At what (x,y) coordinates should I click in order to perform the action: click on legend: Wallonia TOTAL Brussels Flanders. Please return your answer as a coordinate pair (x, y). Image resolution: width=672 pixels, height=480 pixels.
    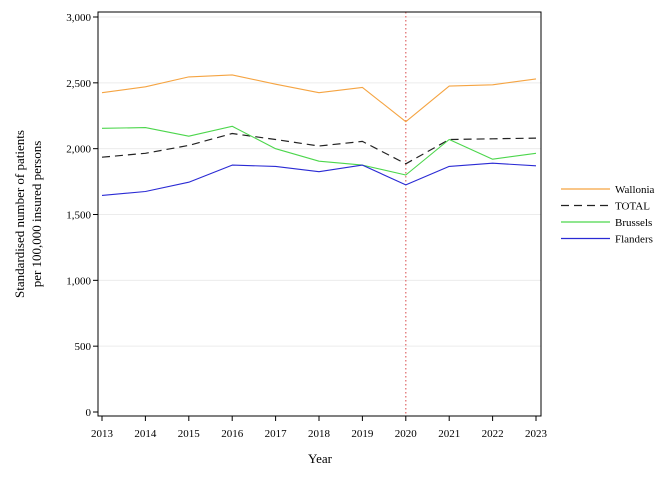
    Looking at the image, I should click on (608, 215).